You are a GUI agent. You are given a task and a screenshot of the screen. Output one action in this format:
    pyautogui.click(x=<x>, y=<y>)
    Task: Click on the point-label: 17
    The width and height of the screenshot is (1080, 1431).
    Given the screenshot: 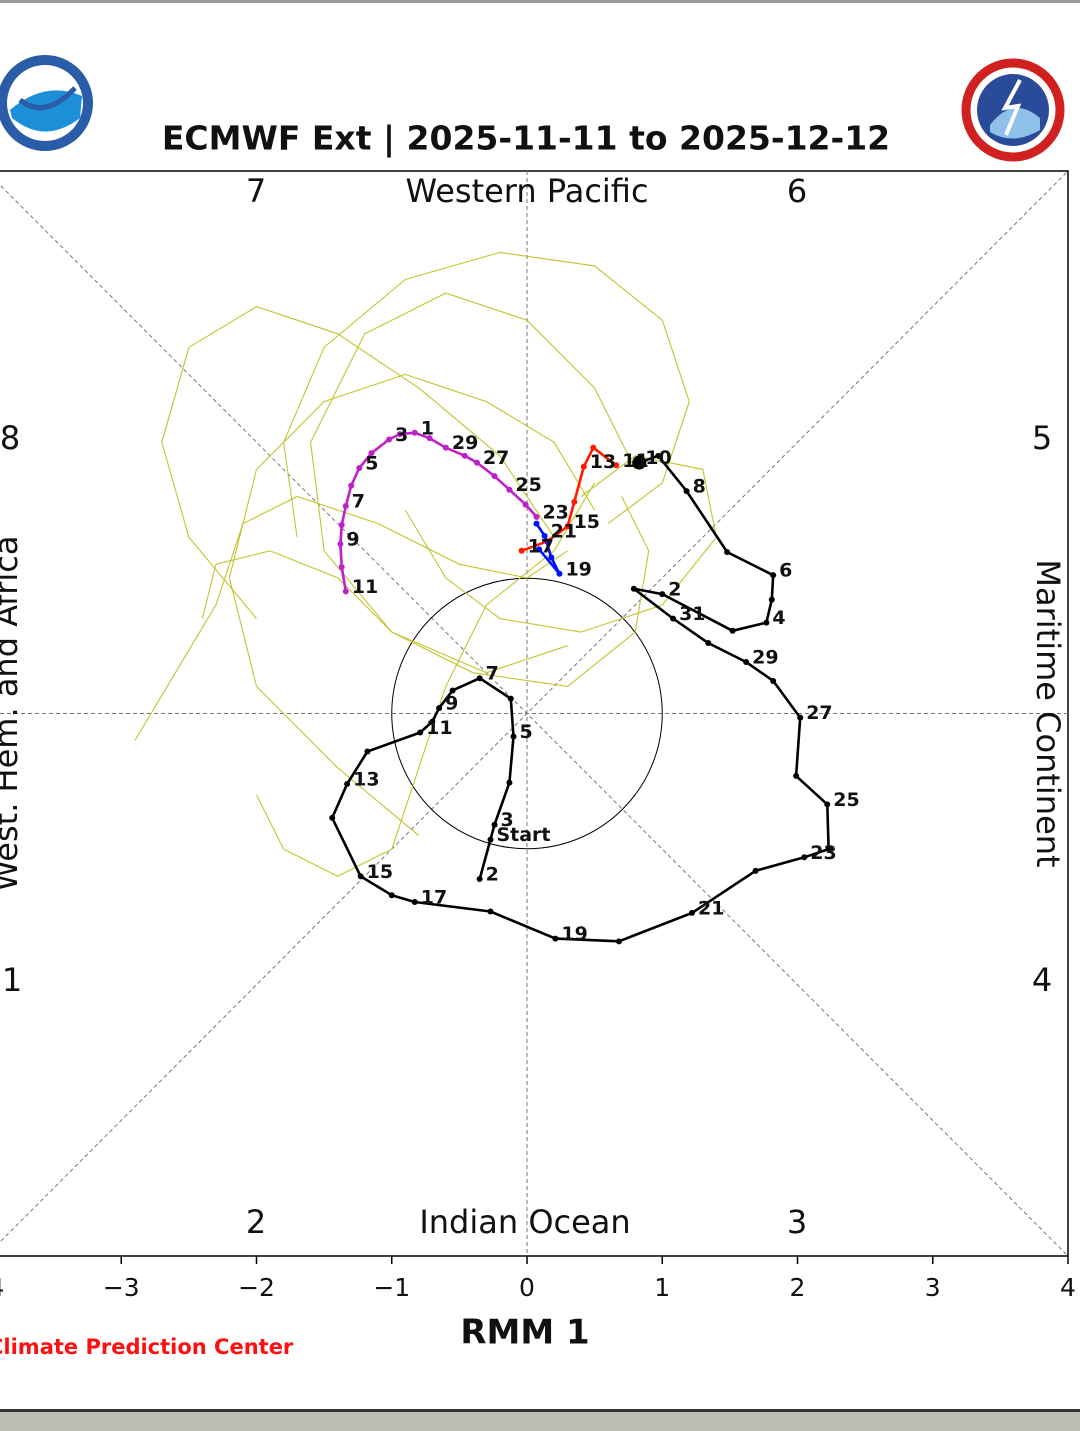 What is the action you would take?
    pyautogui.click(x=434, y=898)
    